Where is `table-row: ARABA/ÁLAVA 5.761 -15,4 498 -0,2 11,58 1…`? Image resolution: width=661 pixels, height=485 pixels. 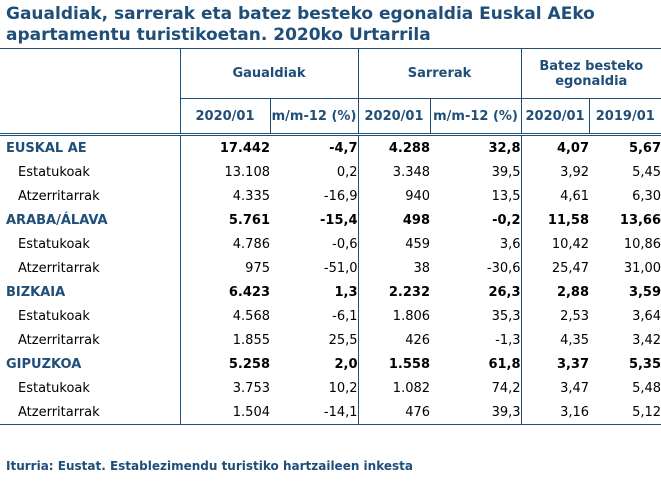
table-row: ARABA/ÁLAVA 5.761 -15,4 498 -0,2 11,58 1… is located at coordinates (330, 220).